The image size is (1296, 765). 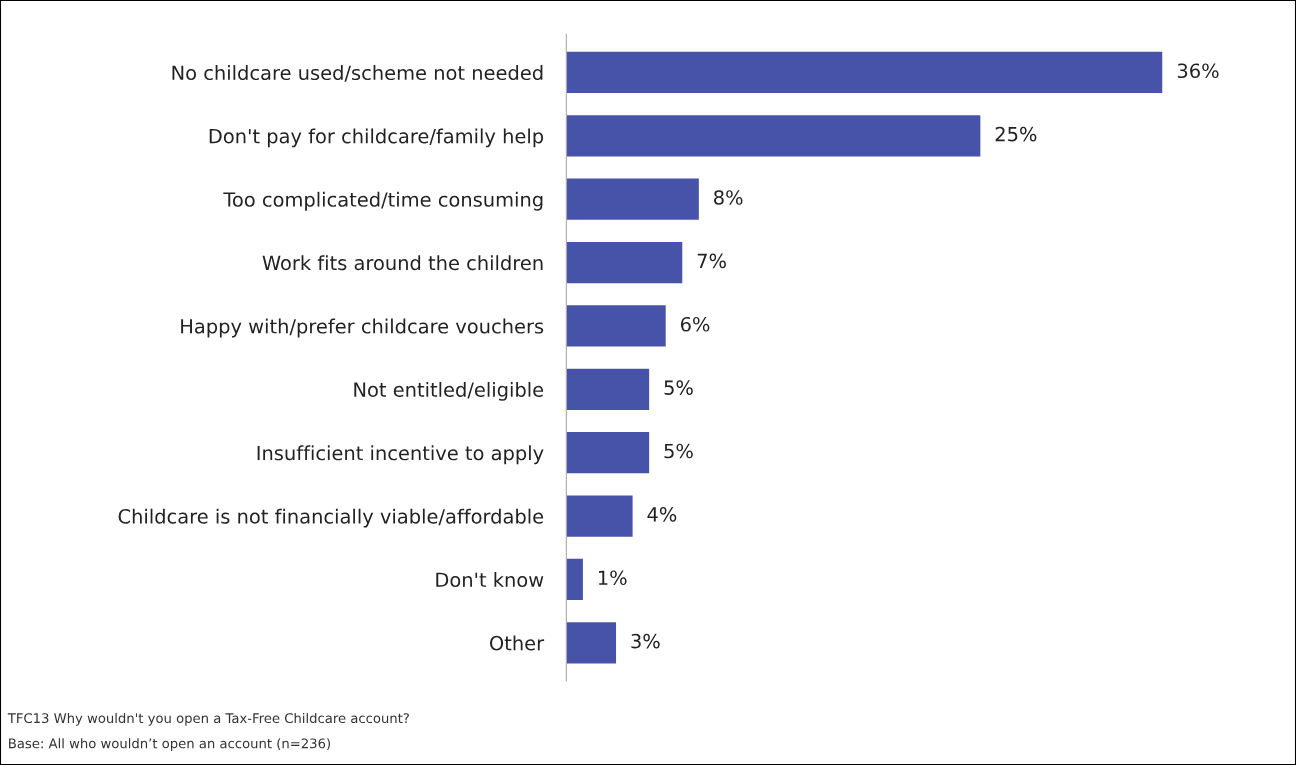 What do you see at coordinates (612, 578) in the screenshot?
I see `data-label: 1%` at bounding box center [612, 578].